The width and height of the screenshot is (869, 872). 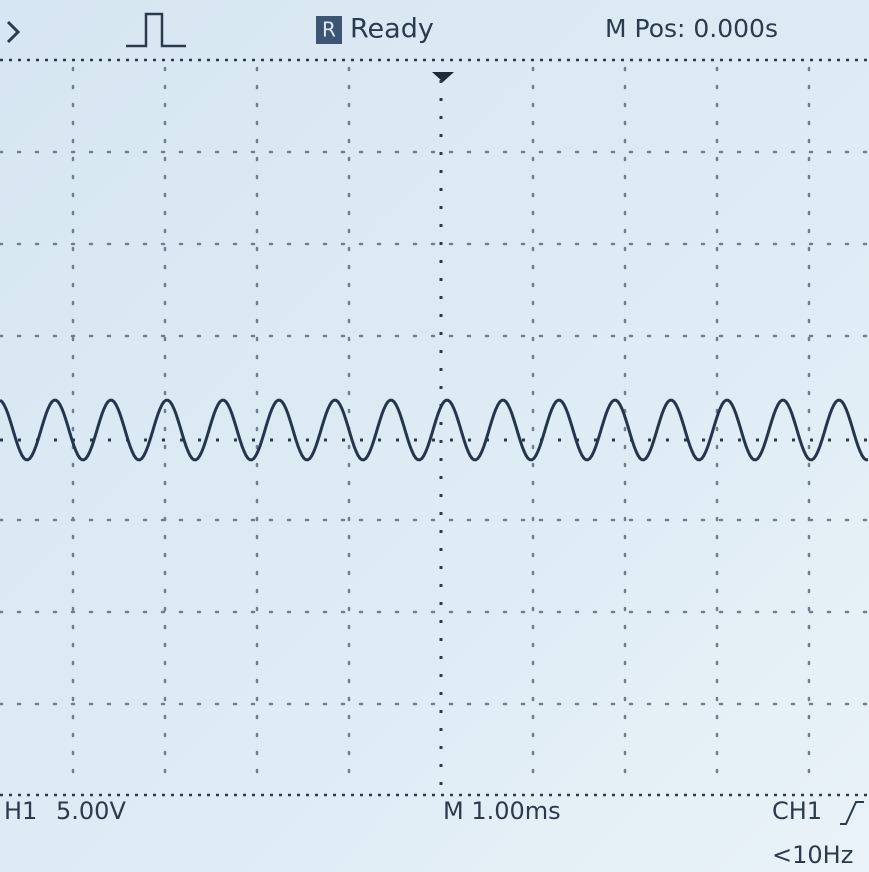 I want to click on position: M Pos: 0.000s, so click(x=691, y=28).